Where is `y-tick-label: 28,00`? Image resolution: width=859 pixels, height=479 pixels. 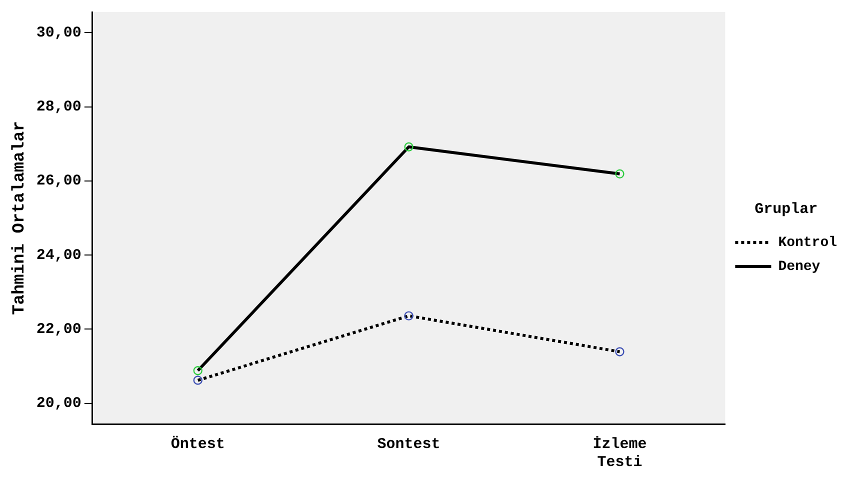
y-tick-label: 28,00 is located at coordinates (59, 107).